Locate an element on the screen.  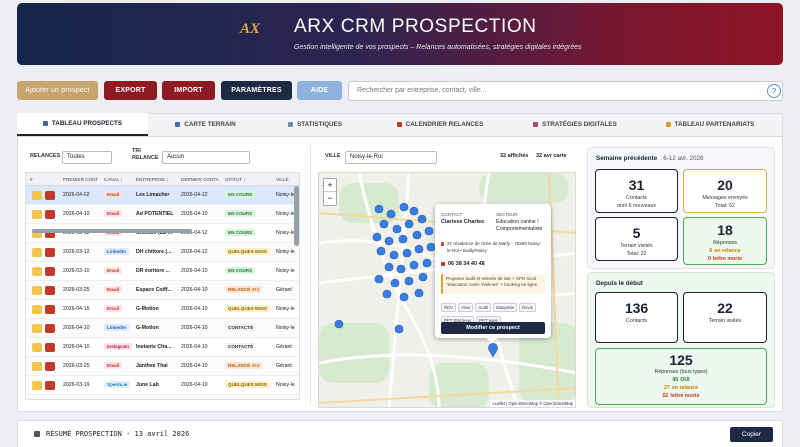
toolbar-button: AIDE is located at coordinates (319, 90).